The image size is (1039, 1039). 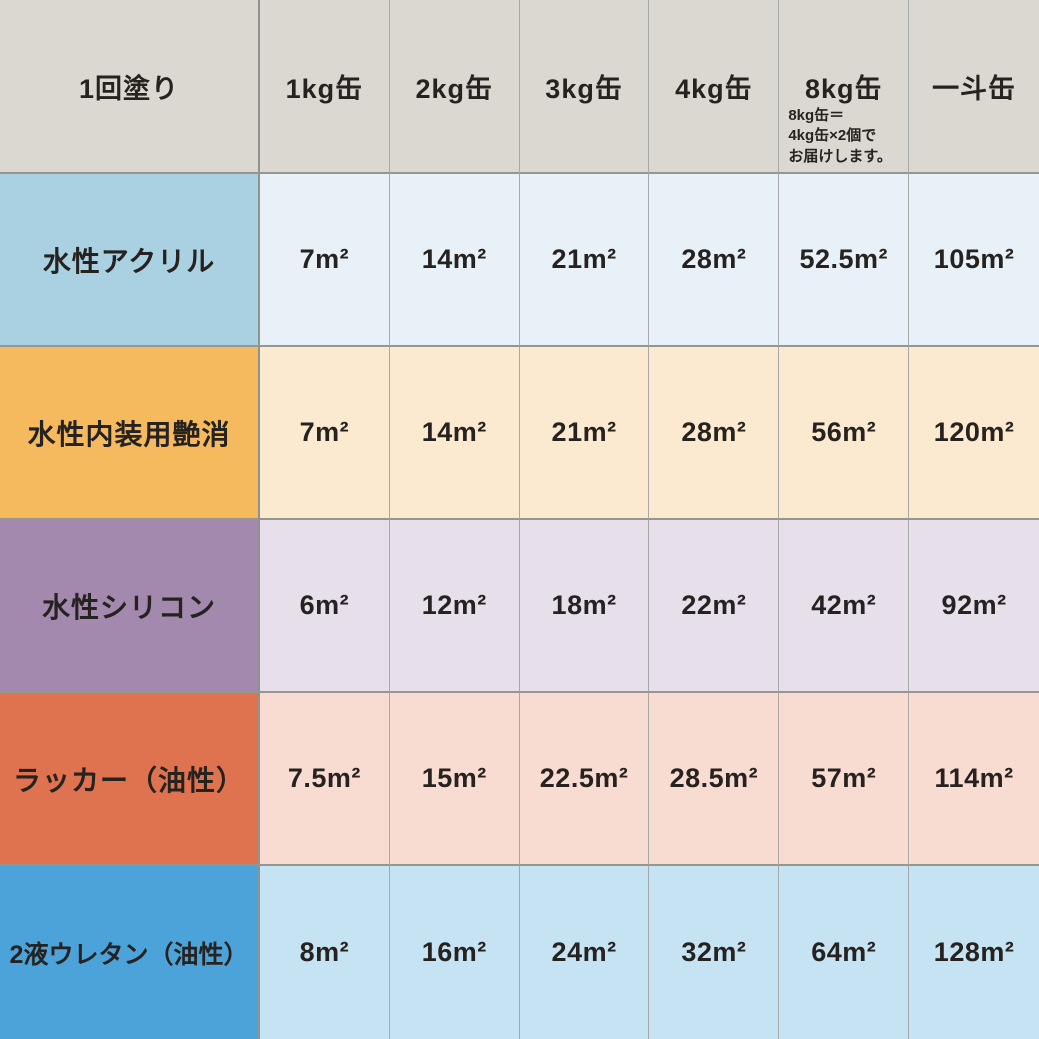 I want to click on cell-acrylic-itto: 105m², so click(x=974, y=260).